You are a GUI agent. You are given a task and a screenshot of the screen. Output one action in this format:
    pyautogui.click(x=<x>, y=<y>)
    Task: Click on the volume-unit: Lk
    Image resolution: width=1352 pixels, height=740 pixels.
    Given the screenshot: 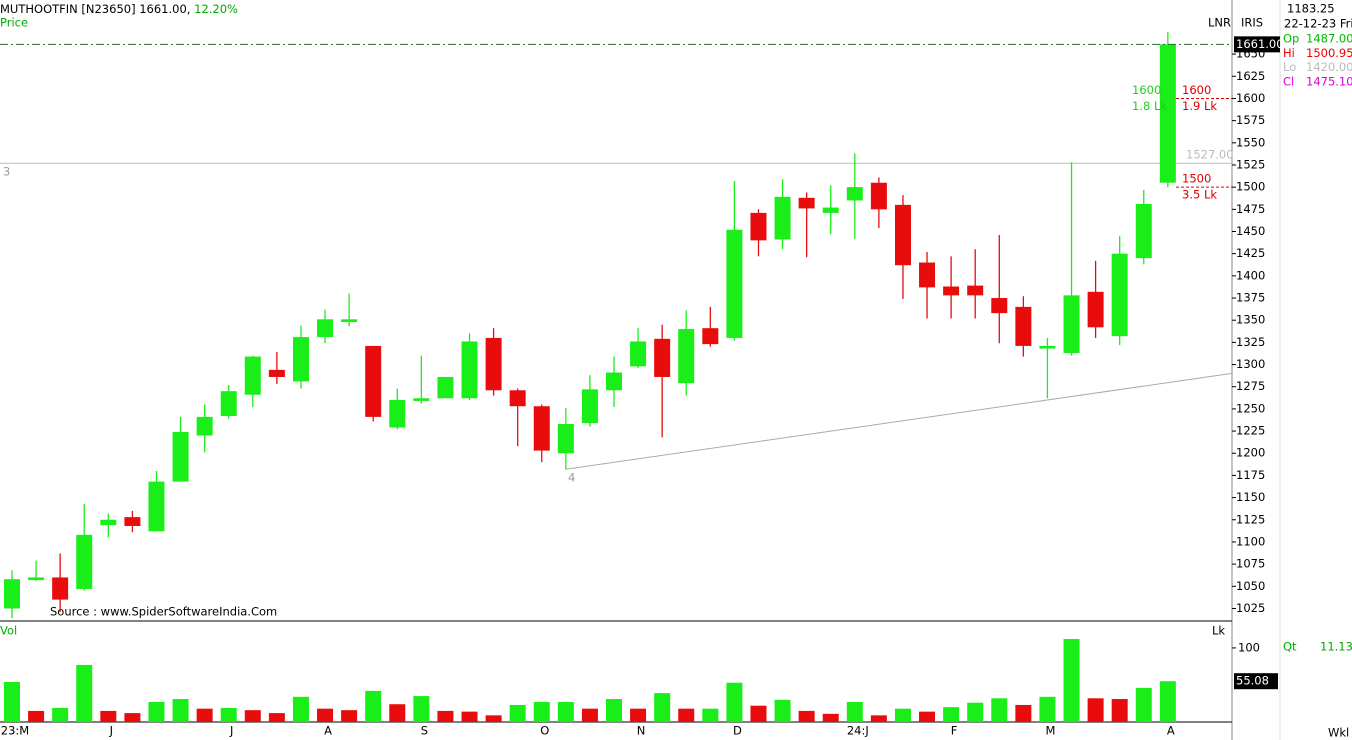 What is the action you would take?
    pyautogui.click(x=1218, y=631)
    